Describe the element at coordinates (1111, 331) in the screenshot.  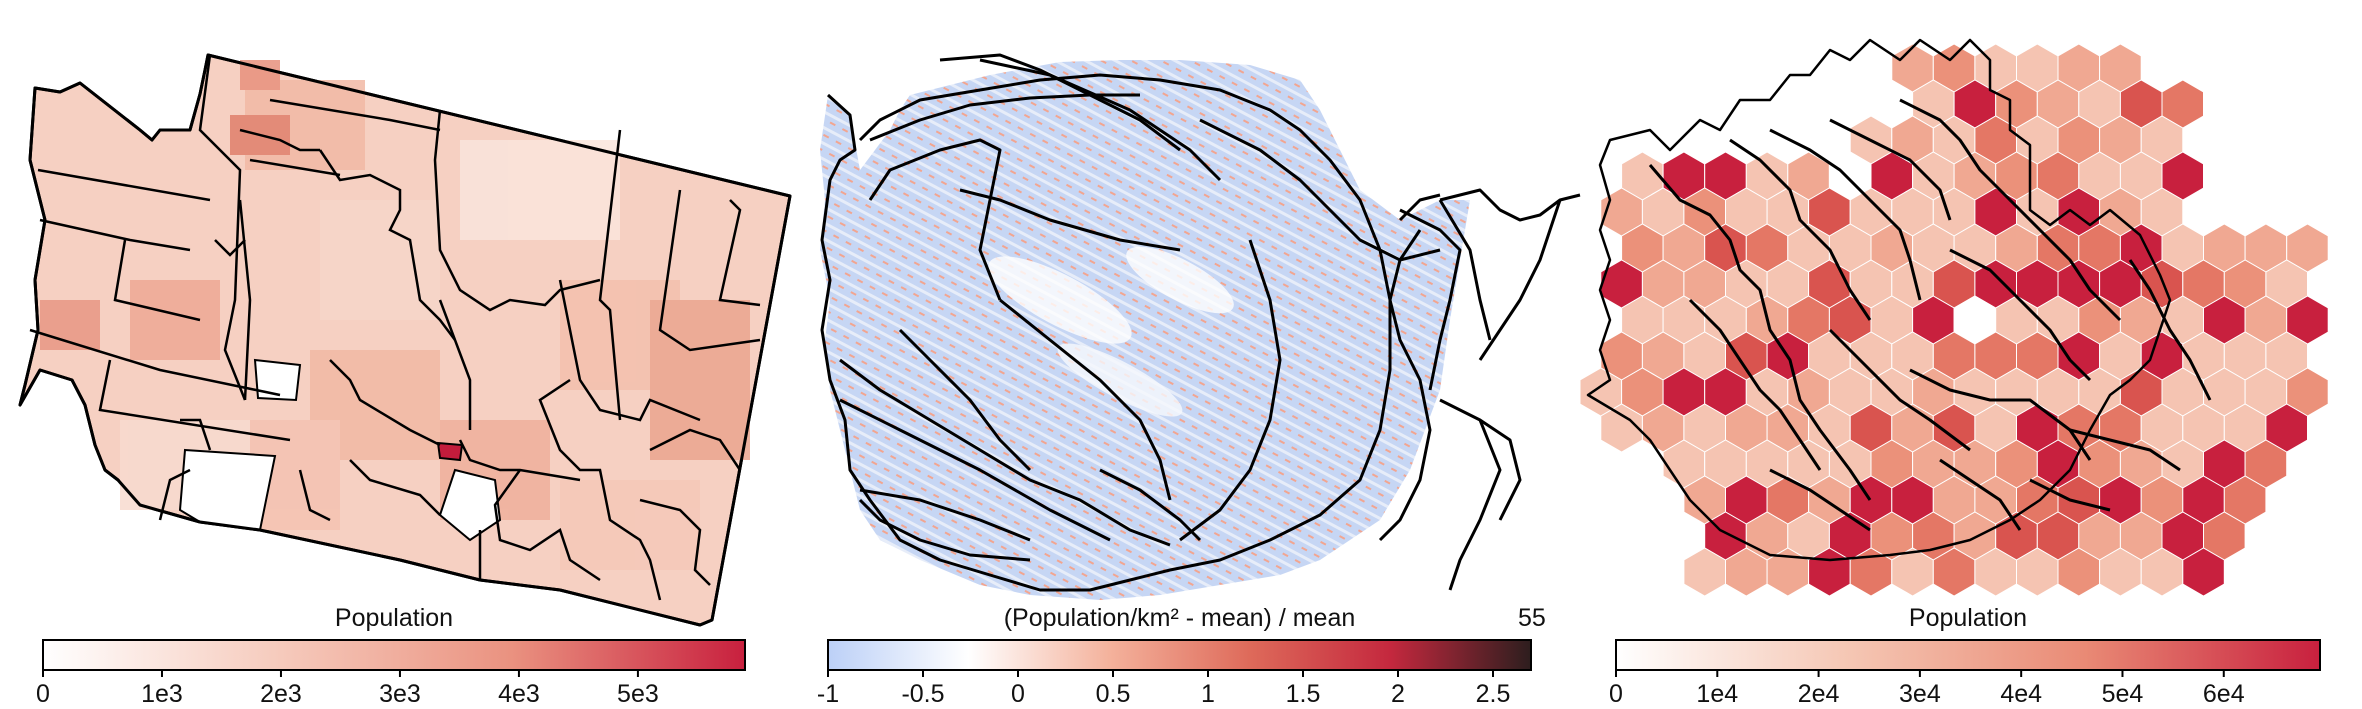
I see `white-streaks` at that location.